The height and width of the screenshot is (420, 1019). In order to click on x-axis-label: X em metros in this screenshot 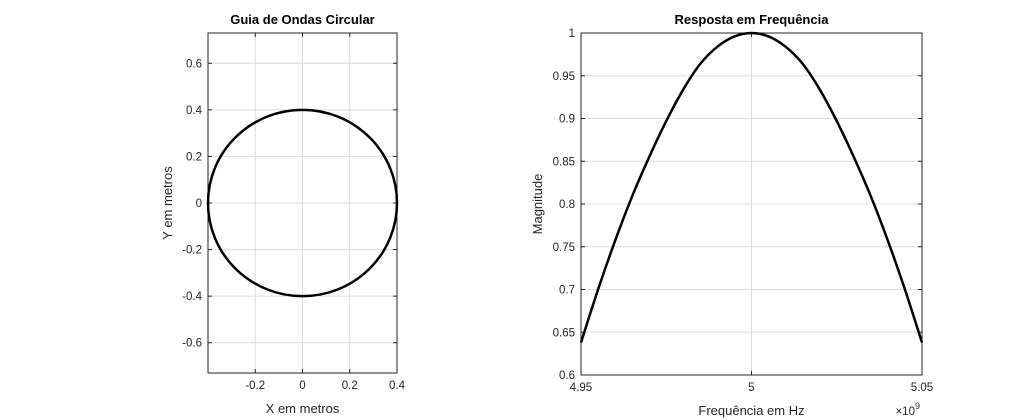, I will do `click(303, 408)`.